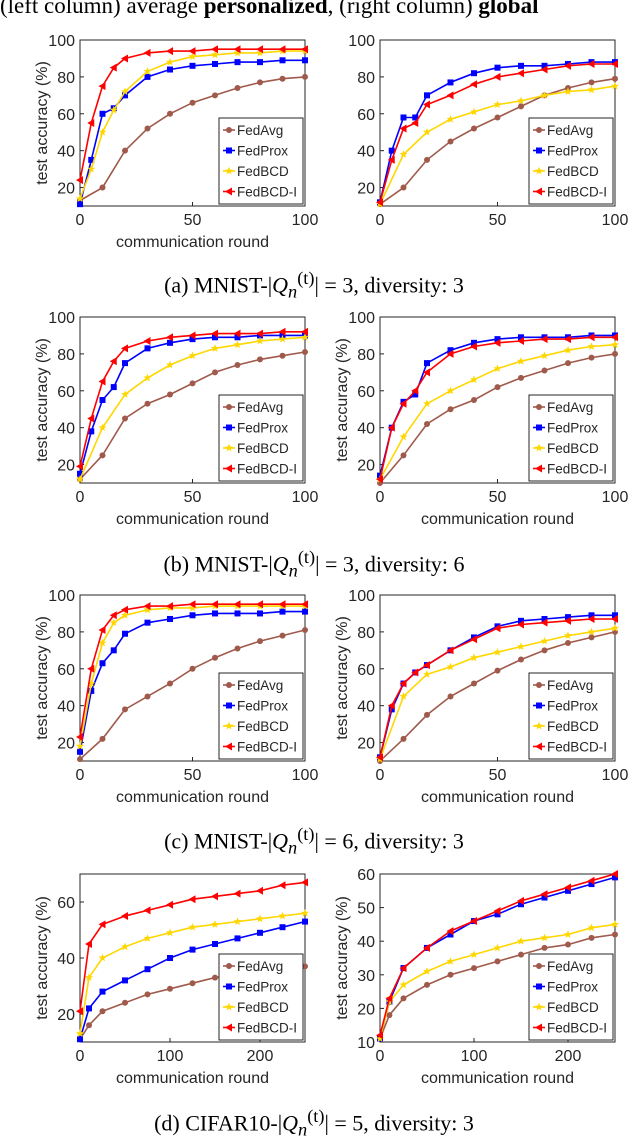 Image resolution: width=628 pixels, height=1144 pixels. What do you see at coordinates (366, 355) in the screenshot?
I see `y-tick-label: 80` at bounding box center [366, 355].